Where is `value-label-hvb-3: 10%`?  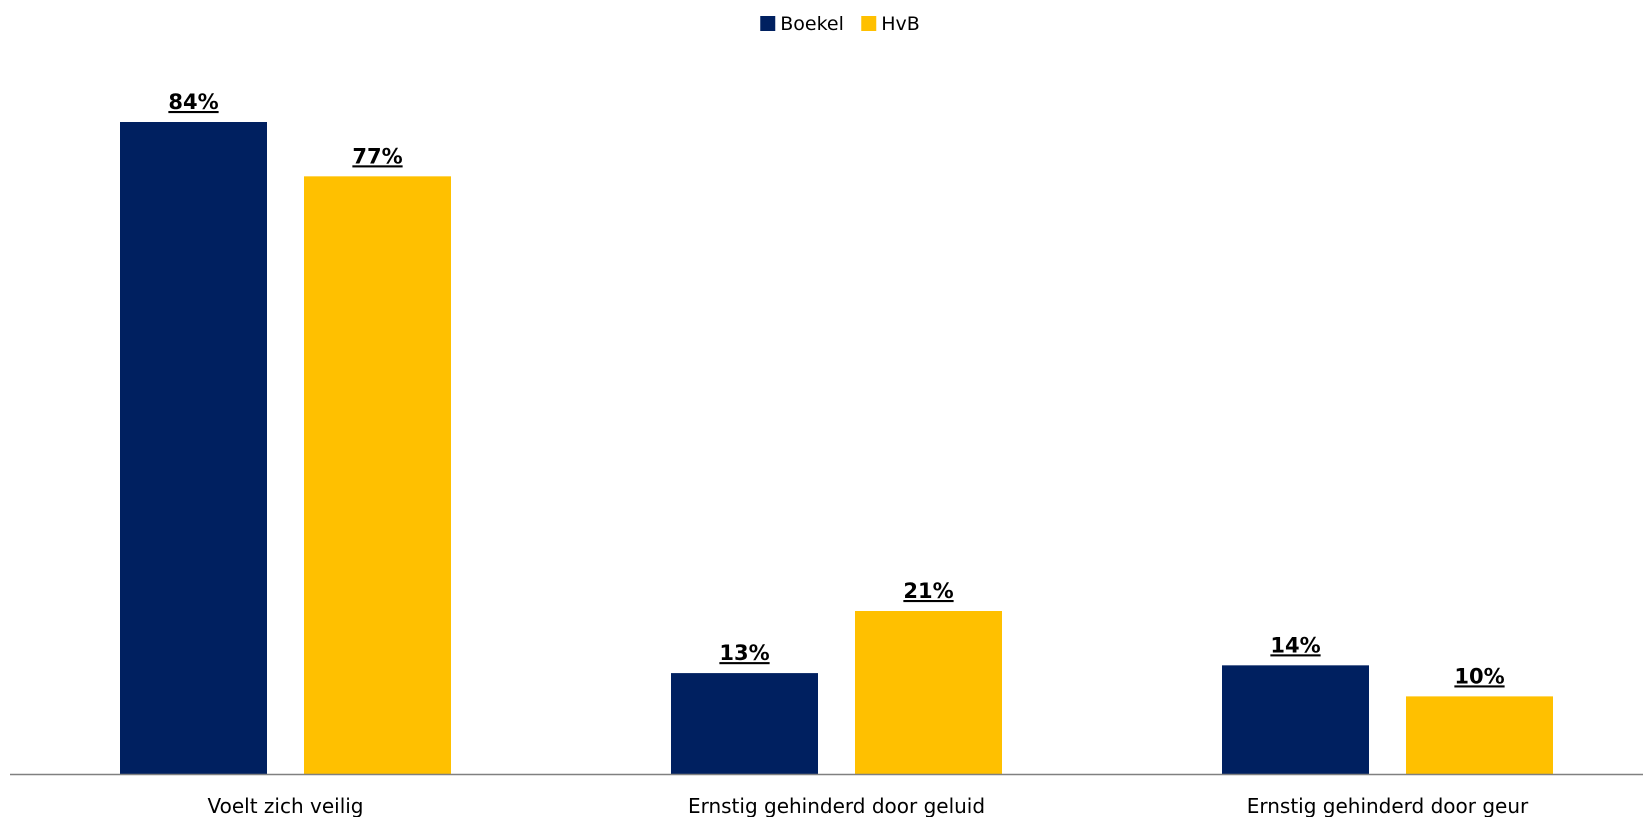 value-label-hvb-3: 10% is located at coordinates (1479, 676).